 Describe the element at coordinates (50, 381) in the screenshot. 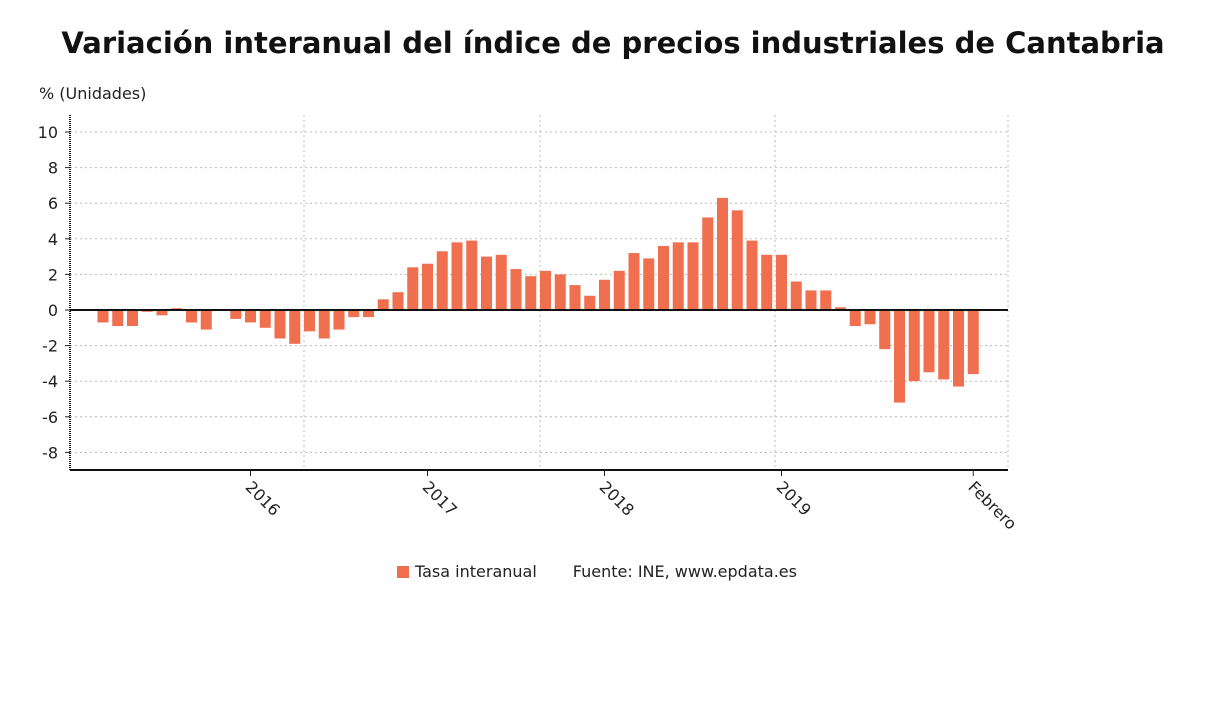

I see `y-tick-label: -4` at that location.